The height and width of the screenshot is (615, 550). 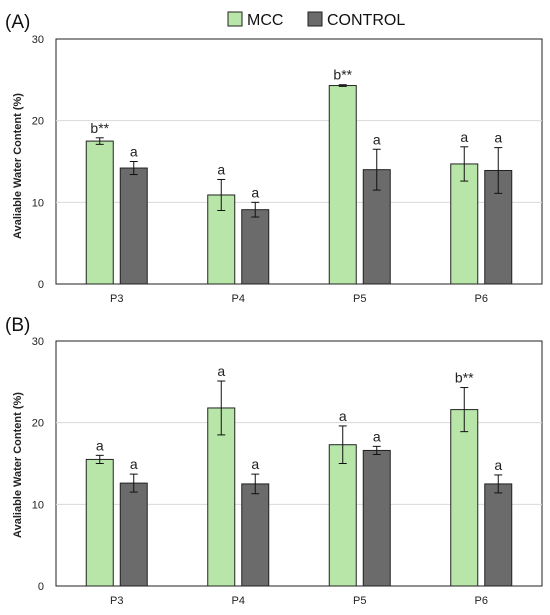 I want to click on y-axis-label-a: Avaliable Water Content (%), so click(x=18, y=166).